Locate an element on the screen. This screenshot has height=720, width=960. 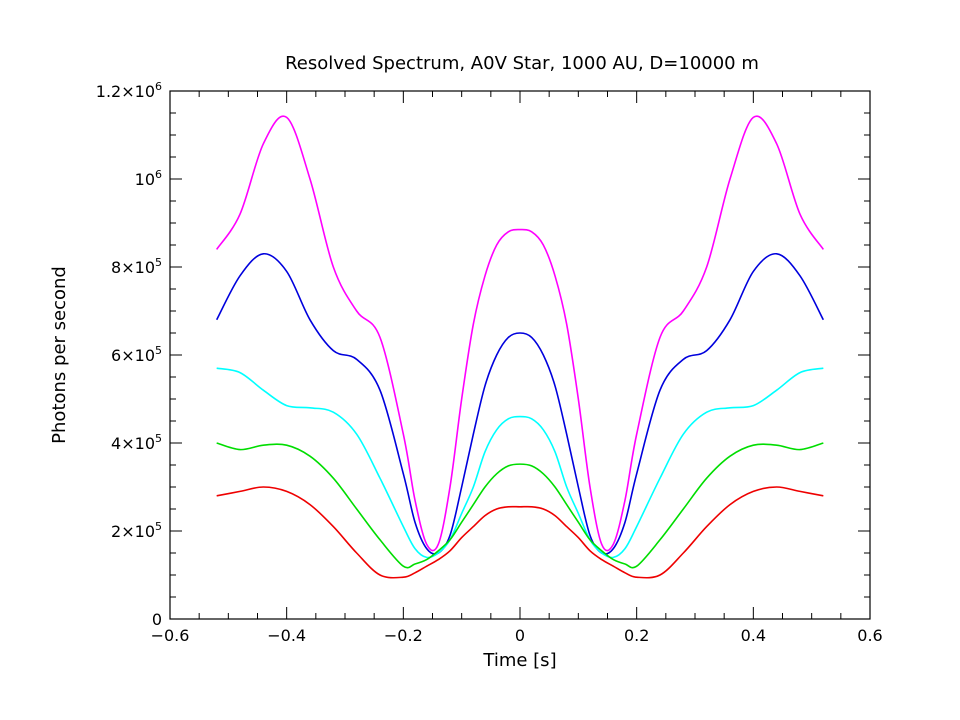
y-tick-mantissa: 6×10 is located at coordinates (133, 355).